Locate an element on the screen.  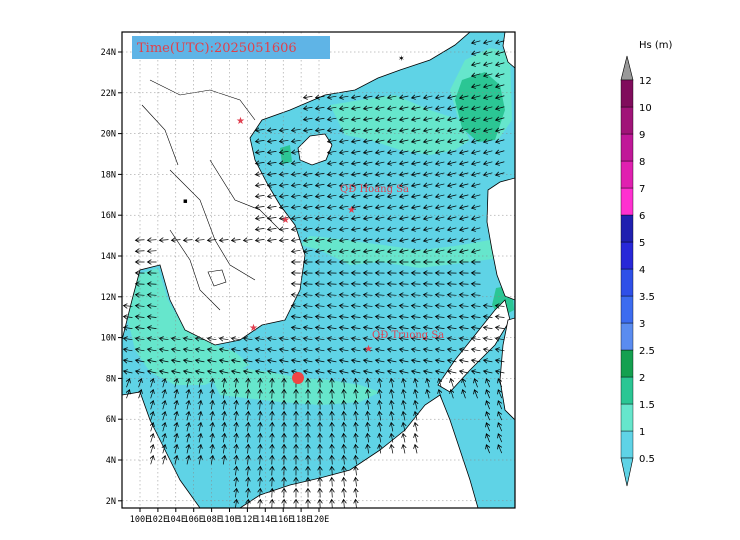
borneo is located at coordinates (359, 451).